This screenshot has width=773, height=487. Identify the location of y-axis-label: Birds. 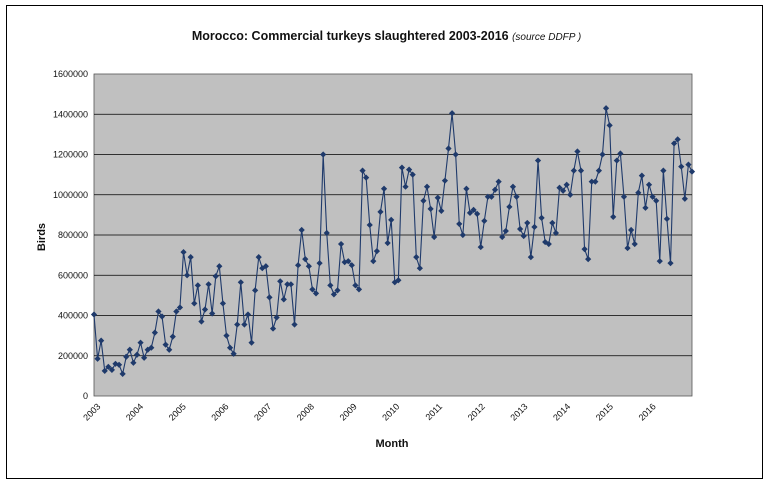
(42, 237).